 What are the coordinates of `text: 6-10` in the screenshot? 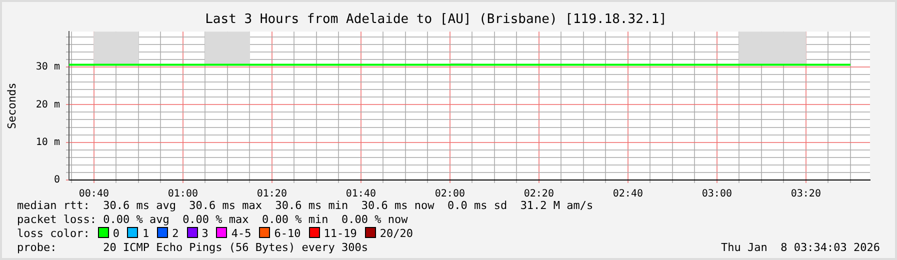 It's located at (287, 233).